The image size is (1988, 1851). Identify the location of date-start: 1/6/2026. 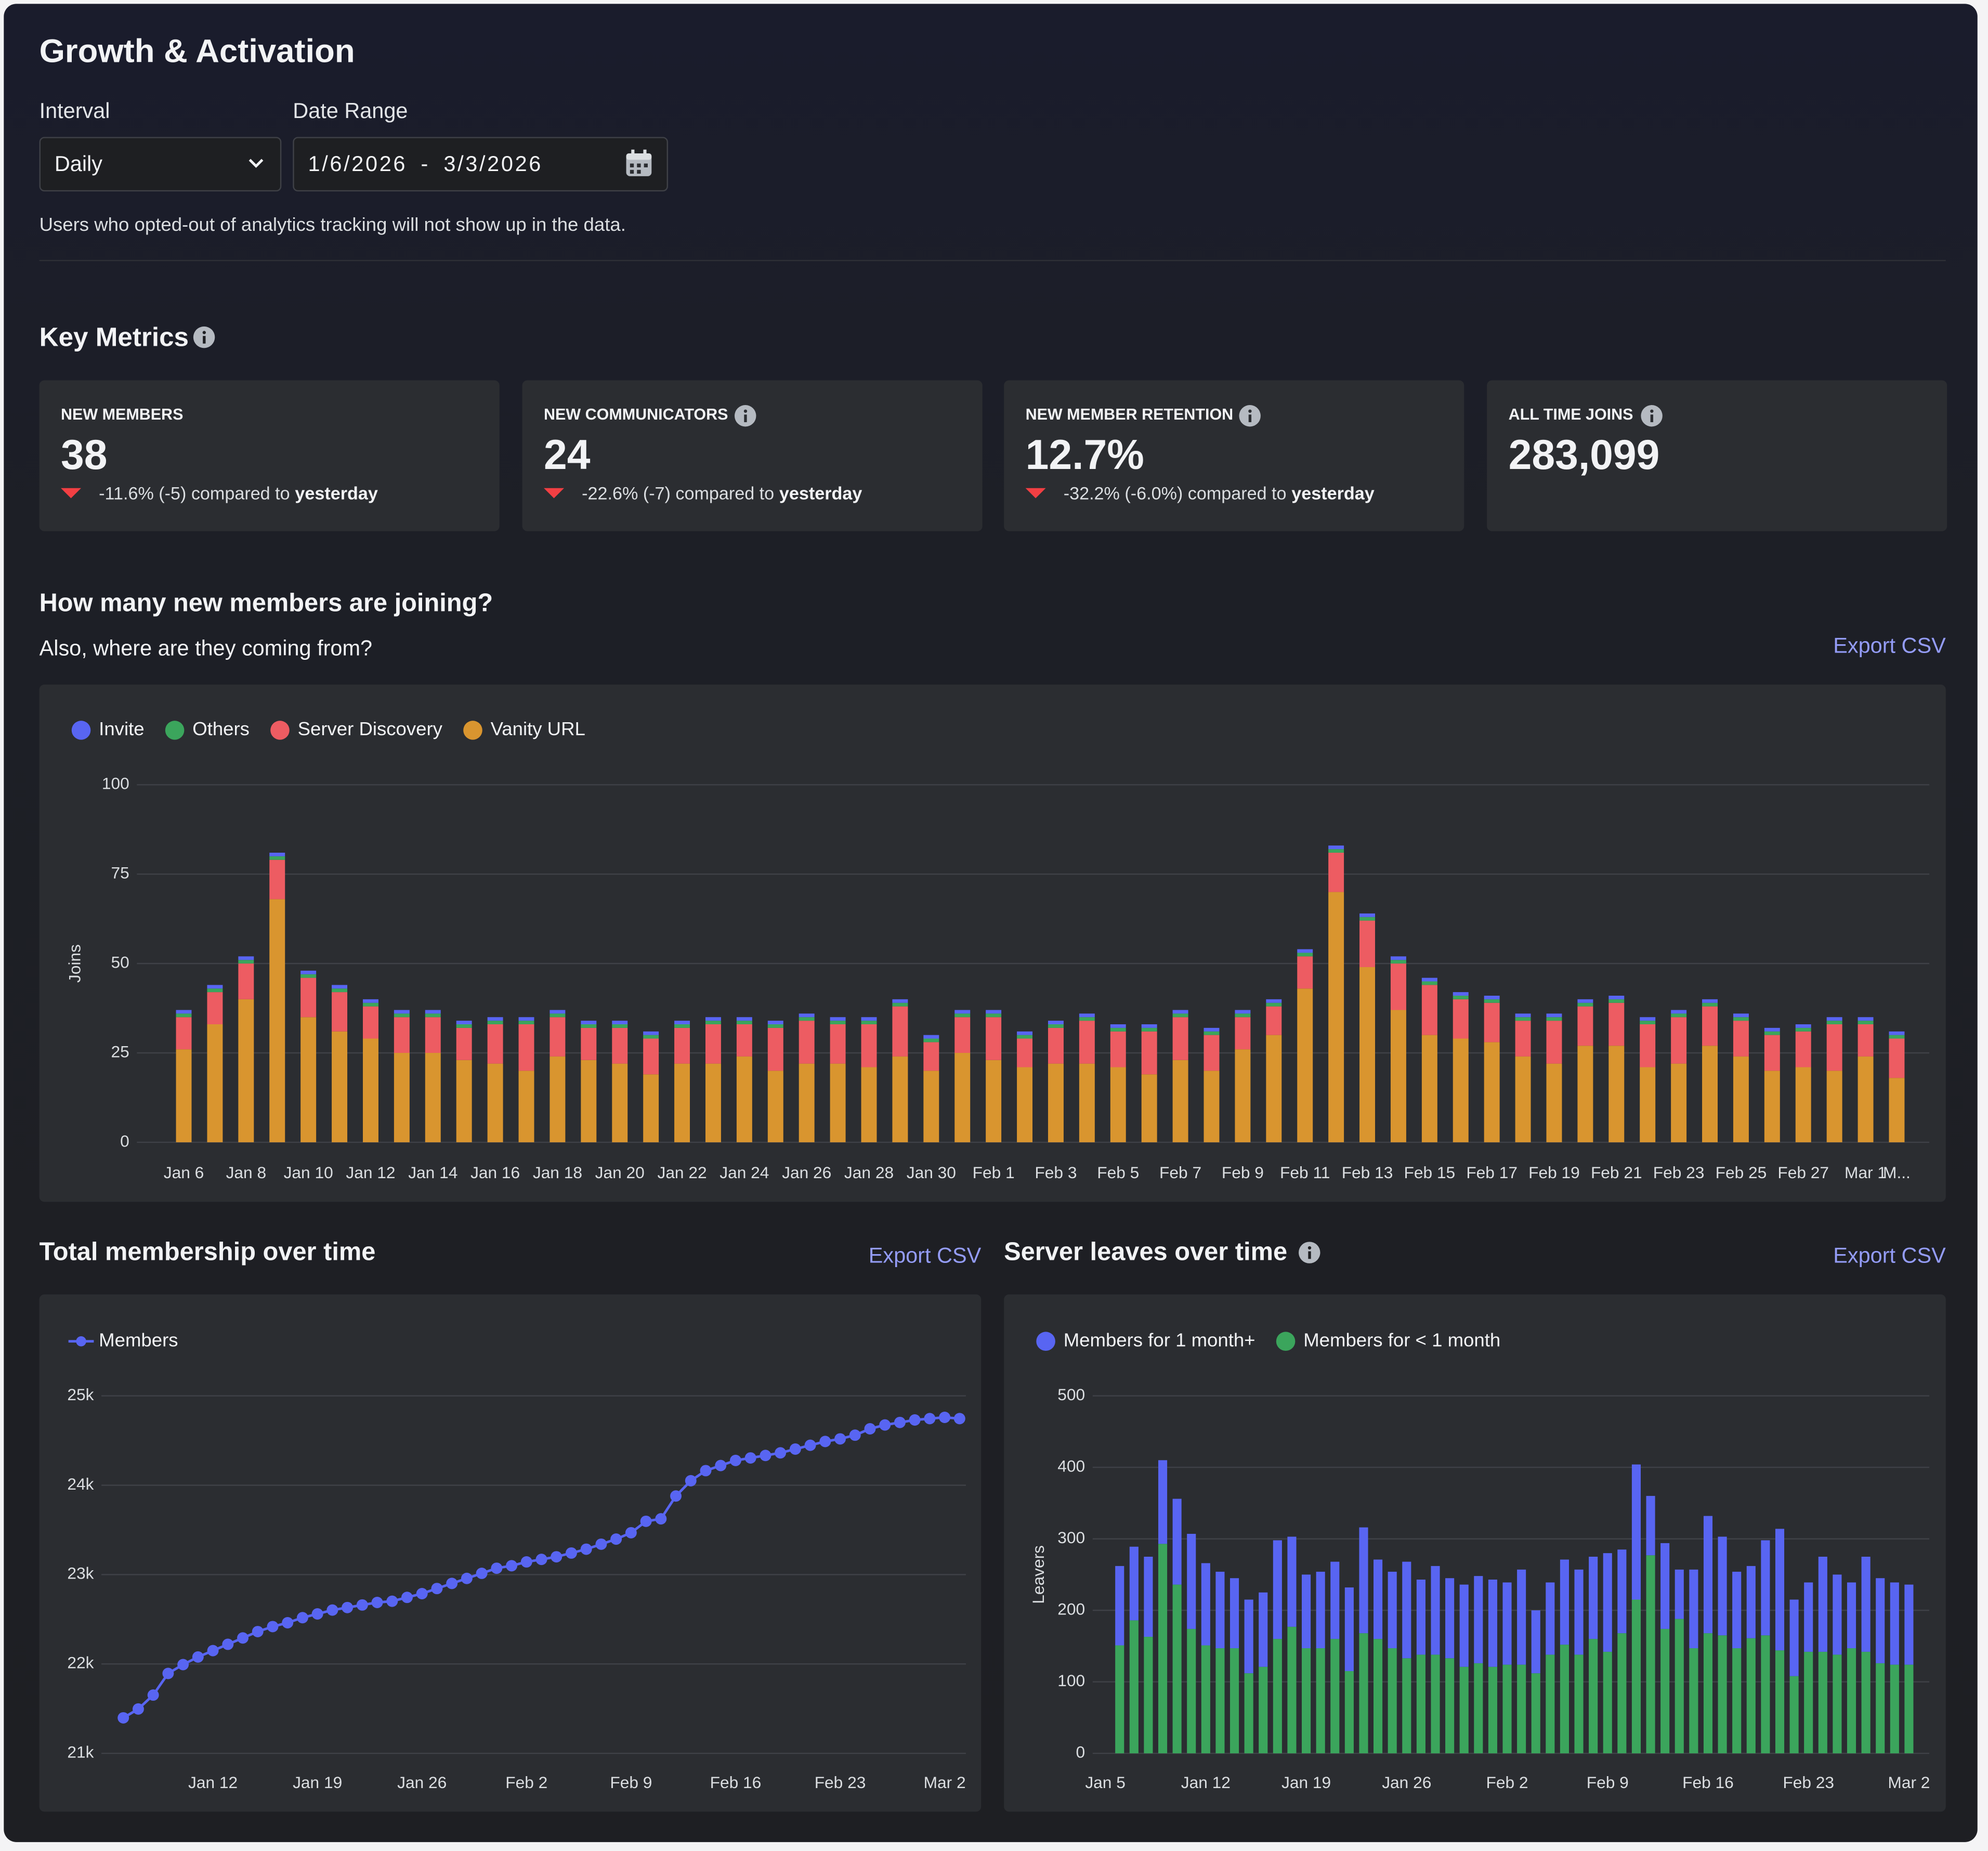
(358, 164).